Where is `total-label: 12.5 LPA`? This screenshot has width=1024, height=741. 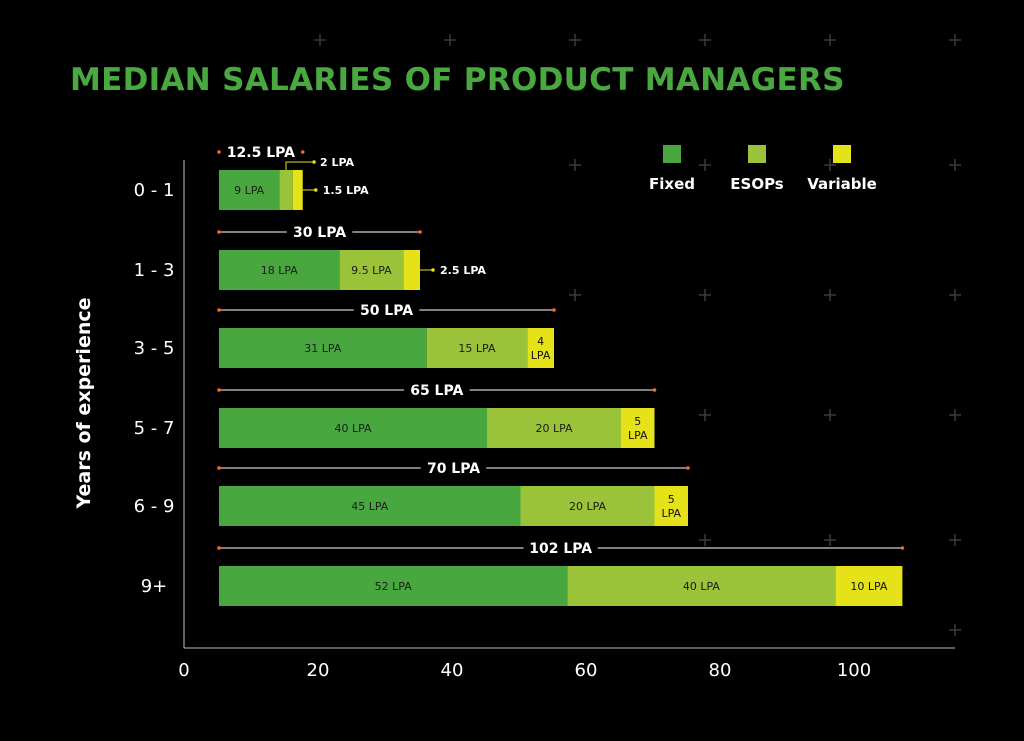
total-label: 12.5 LPA is located at coordinates (261, 153).